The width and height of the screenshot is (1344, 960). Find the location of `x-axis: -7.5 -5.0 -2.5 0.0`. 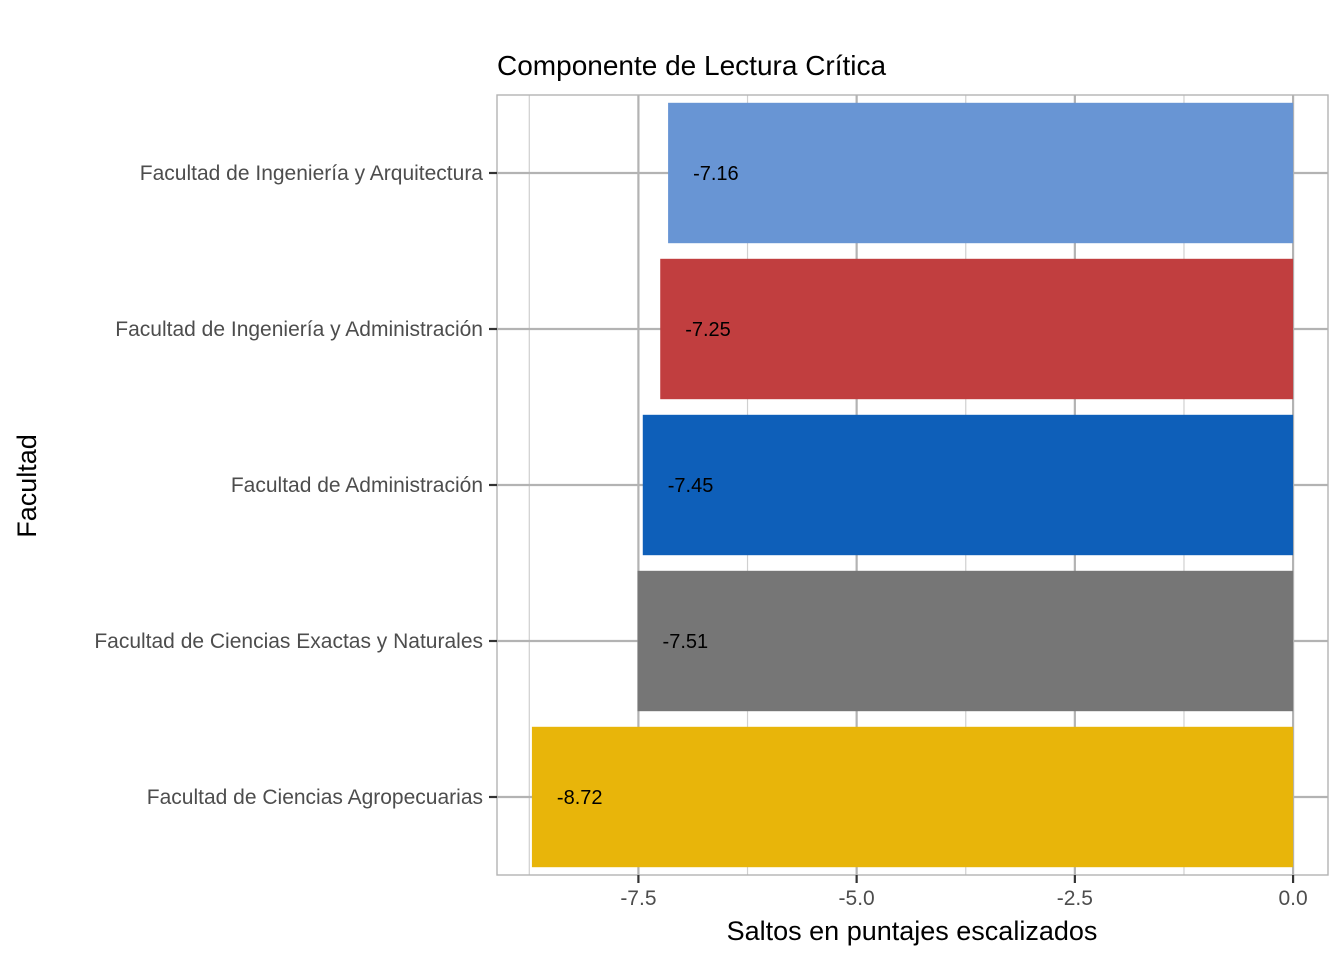

x-axis: -7.5 -5.0 -2.5 0.0 is located at coordinates (964, 892).